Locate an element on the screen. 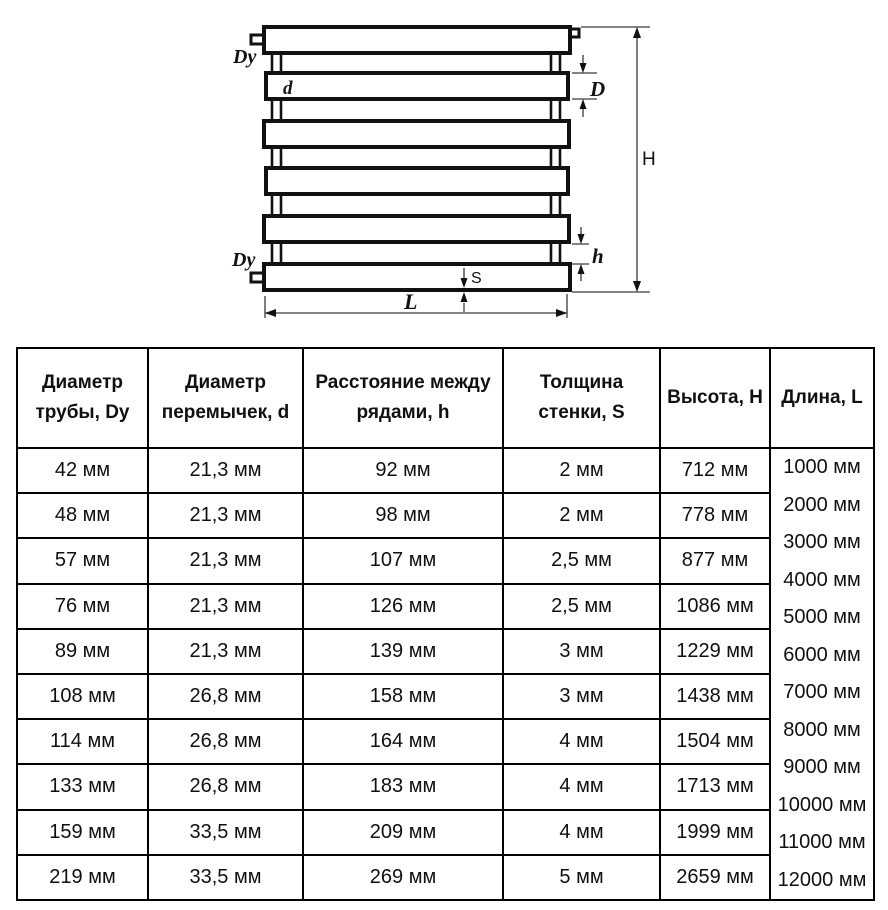 The width and height of the screenshot is (888, 910). label-d: d is located at coordinates (288, 88).